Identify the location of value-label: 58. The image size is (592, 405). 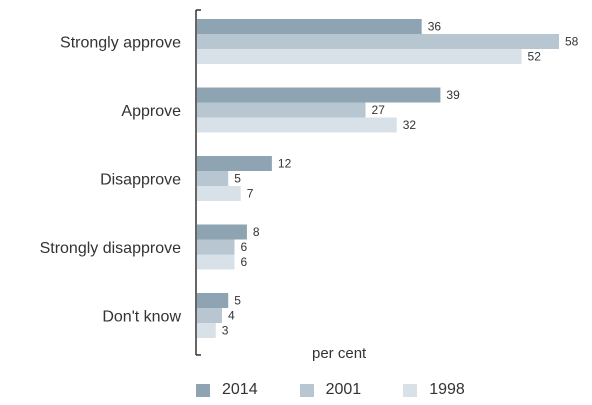
(572, 42).